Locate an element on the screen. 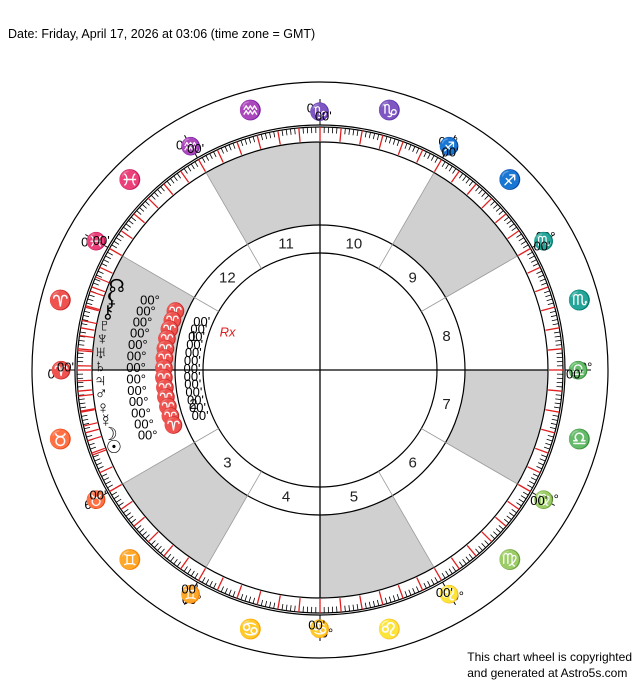  sign-band-divider is located at coordinates (191, 147).